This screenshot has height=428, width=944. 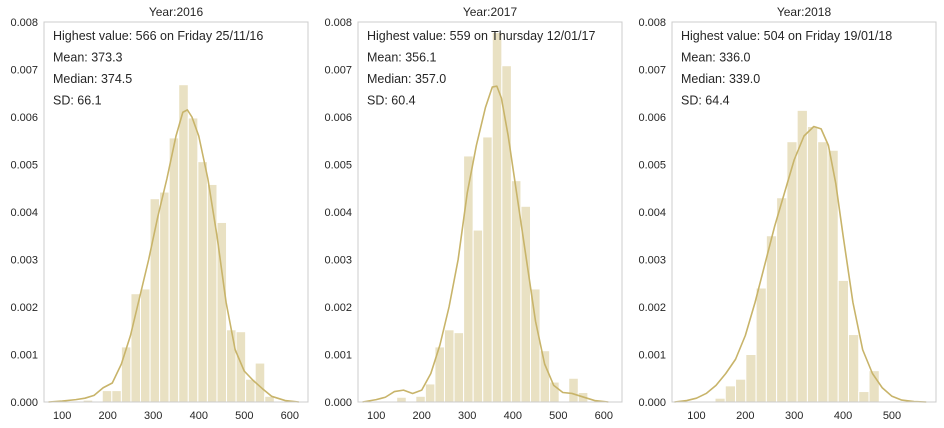 What do you see at coordinates (720, 79) in the screenshot?
I see `stat-annotation: Median: 339.0` at bounding box center [720, 79].